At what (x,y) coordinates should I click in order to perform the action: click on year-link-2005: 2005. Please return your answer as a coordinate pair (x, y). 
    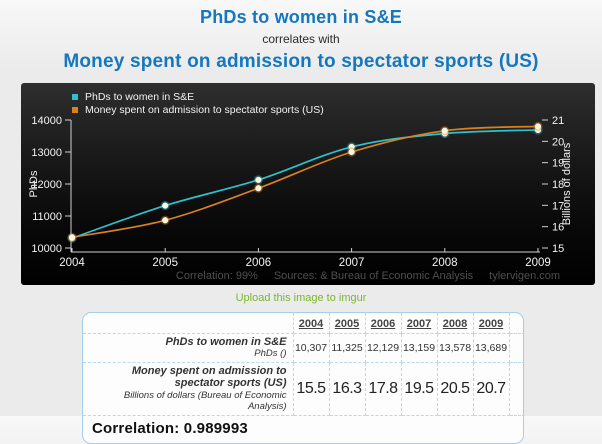
    Looking at the image, I should click on (347, 323).